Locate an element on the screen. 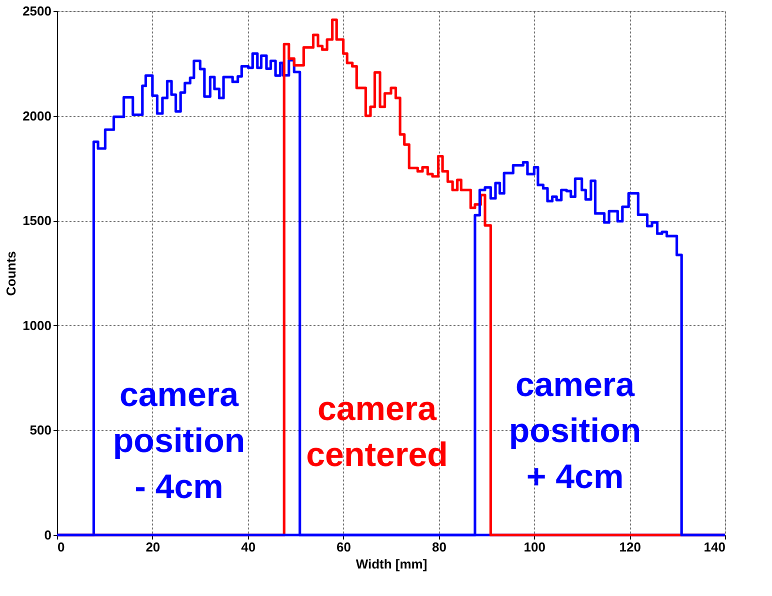  y-axis-title: Counts is located at coordinates (11, 273).